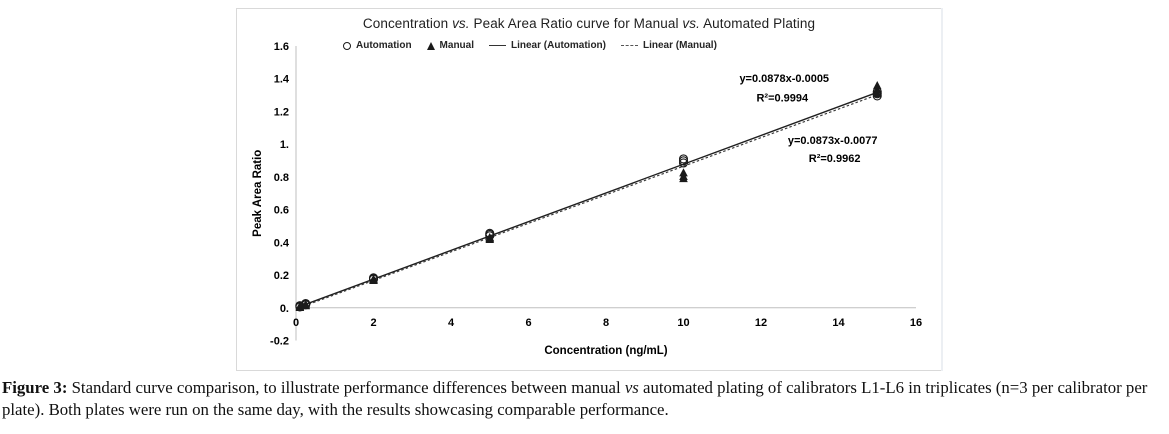 Image resolution: width=1169 pixels, height=434 pixels. What do you see at coordinates (761, 323) in the screenshot?
I see `x-tick-label: 12` at bounding box center [761, 323].